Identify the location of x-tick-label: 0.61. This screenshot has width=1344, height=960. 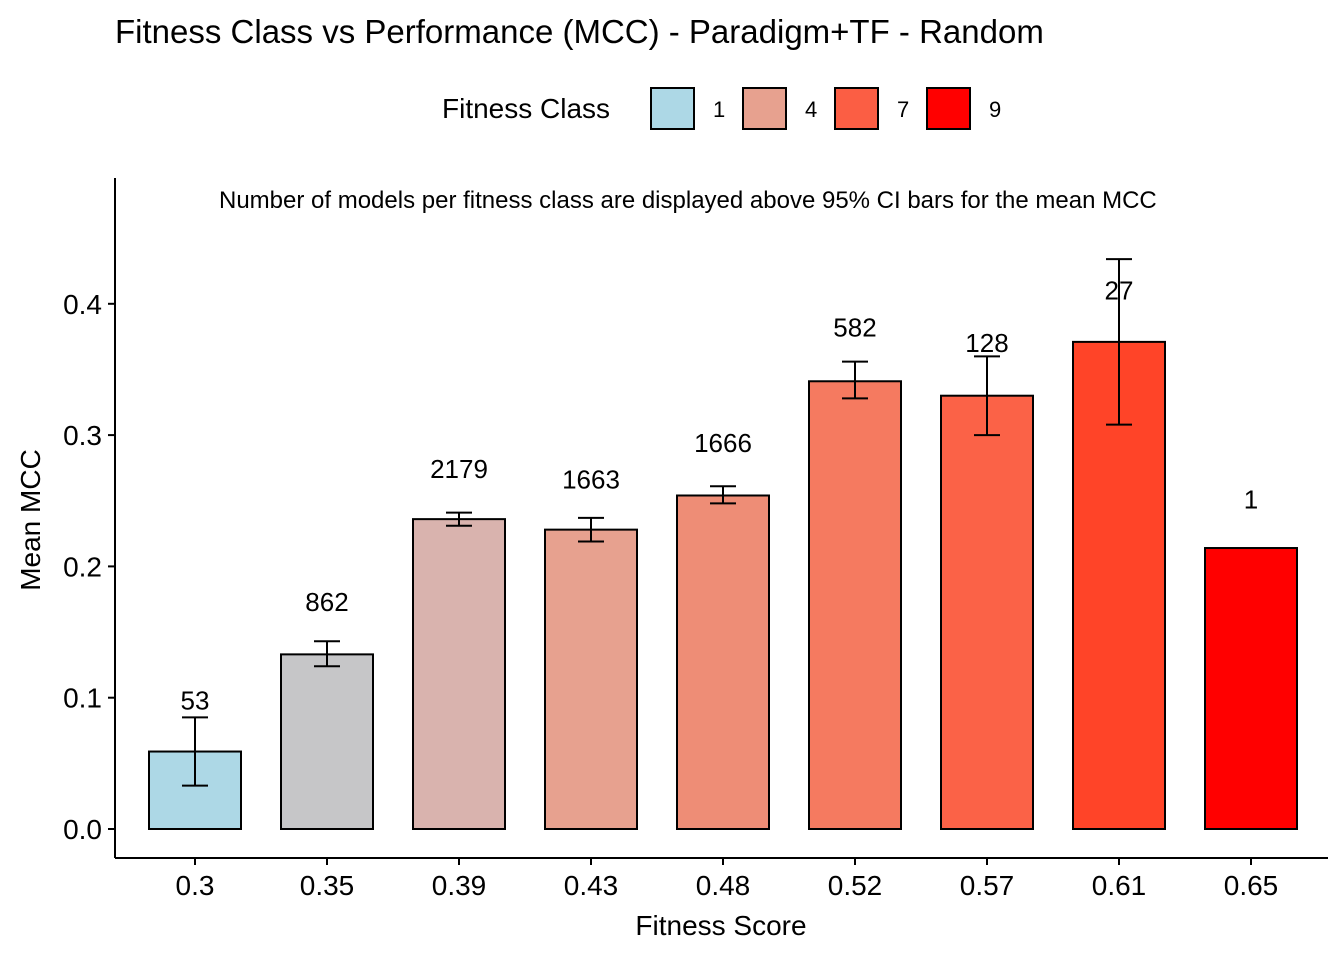
(1119, 885).